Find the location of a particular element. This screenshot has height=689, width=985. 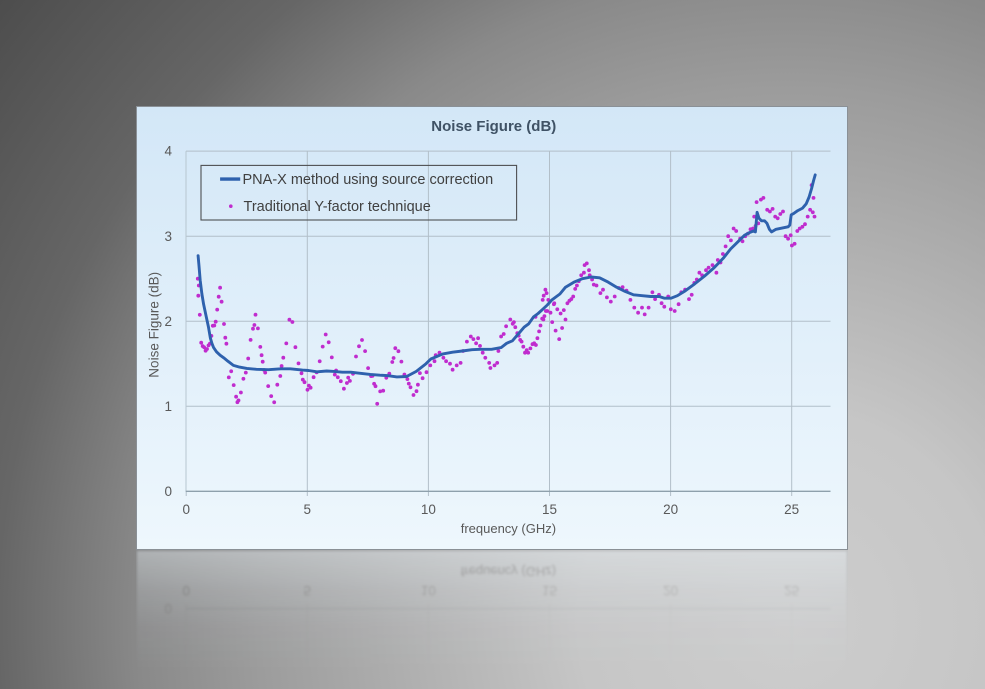

svg-text: 2 is located at coordinates (168, 321).